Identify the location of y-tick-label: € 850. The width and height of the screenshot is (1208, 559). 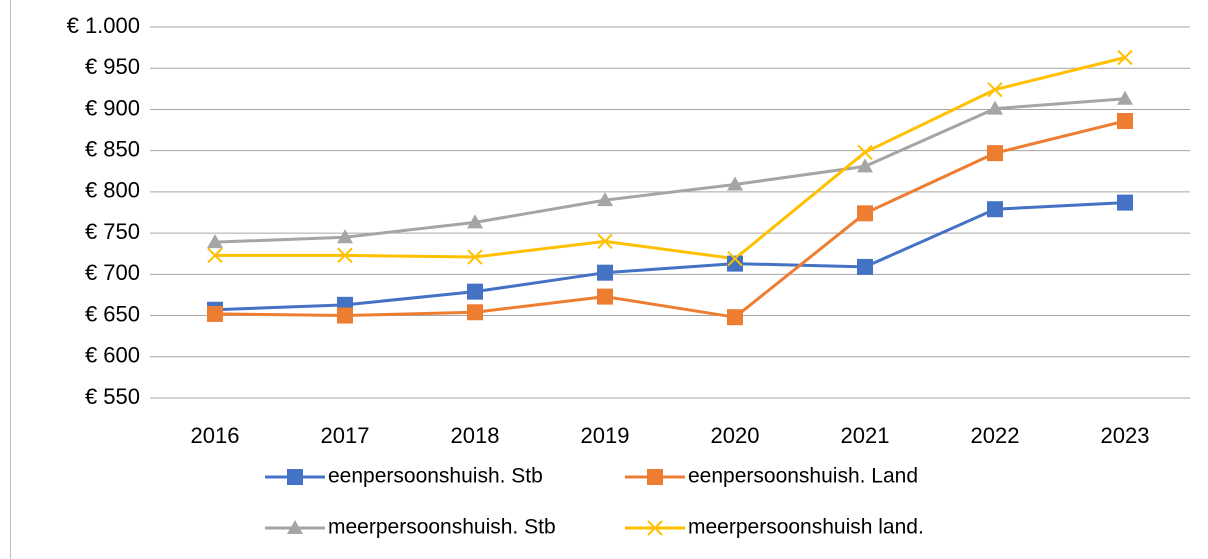
(112, 148).